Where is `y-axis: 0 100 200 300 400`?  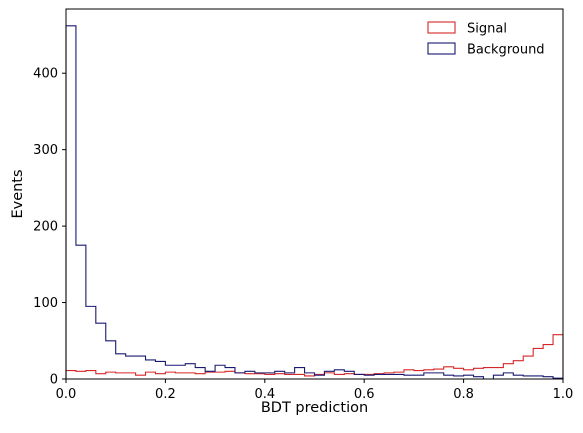 y-axis: 0 100 200 300 400 is located at coordinates (49, 227).